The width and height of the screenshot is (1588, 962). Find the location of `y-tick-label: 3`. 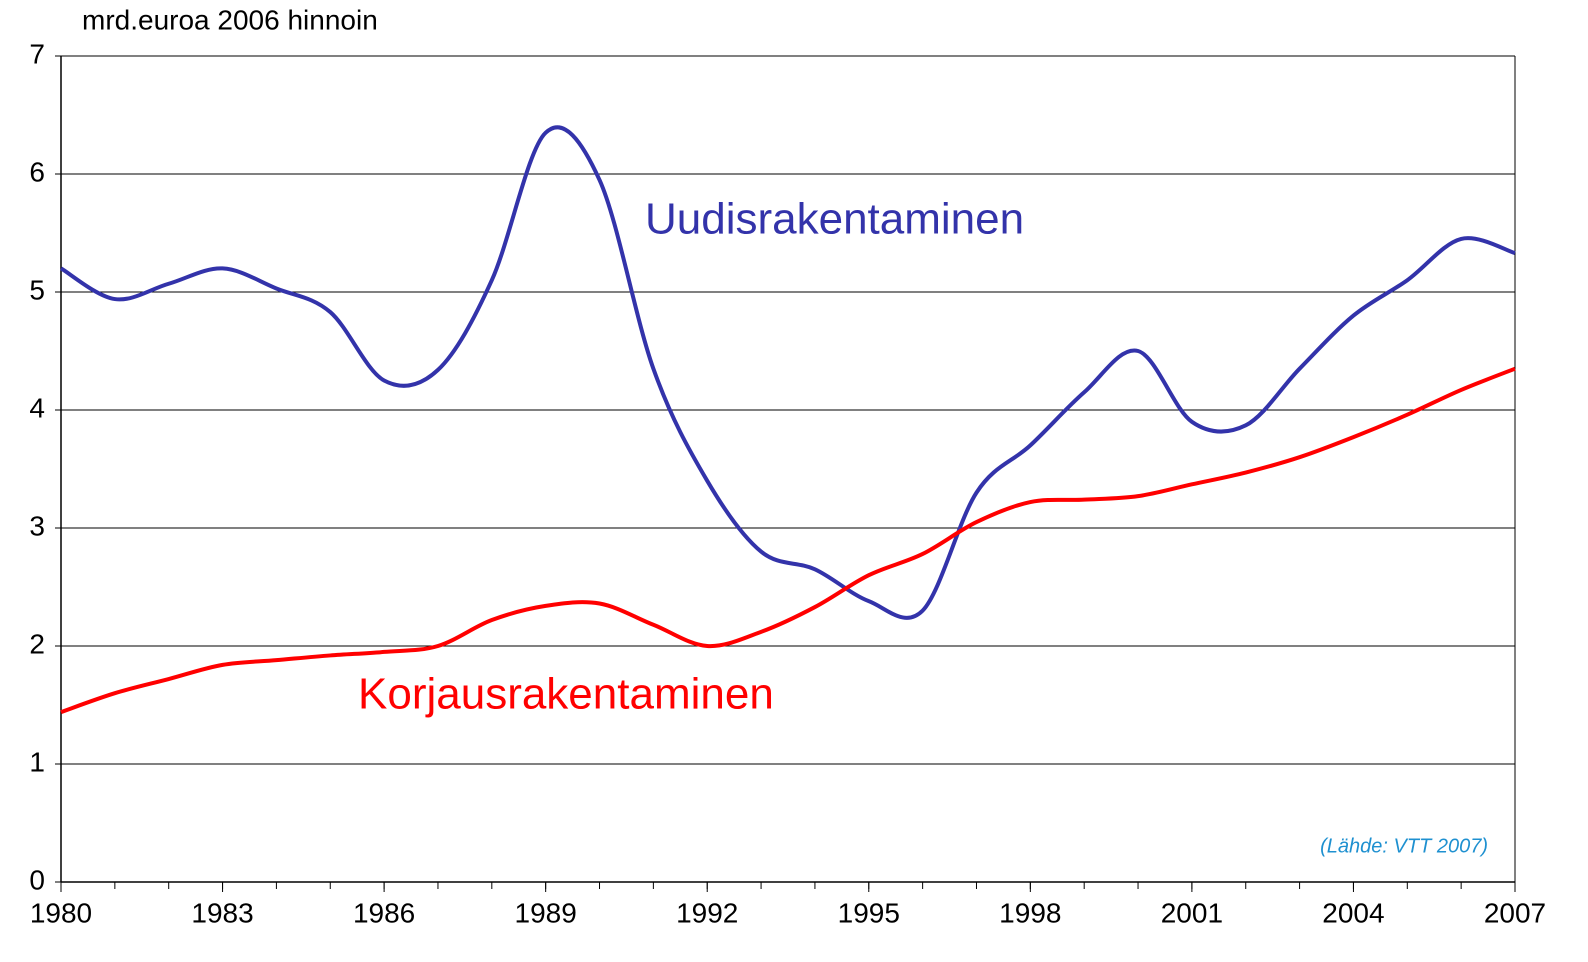

y-tick-label: 3 is located at coordinates (37, 525).